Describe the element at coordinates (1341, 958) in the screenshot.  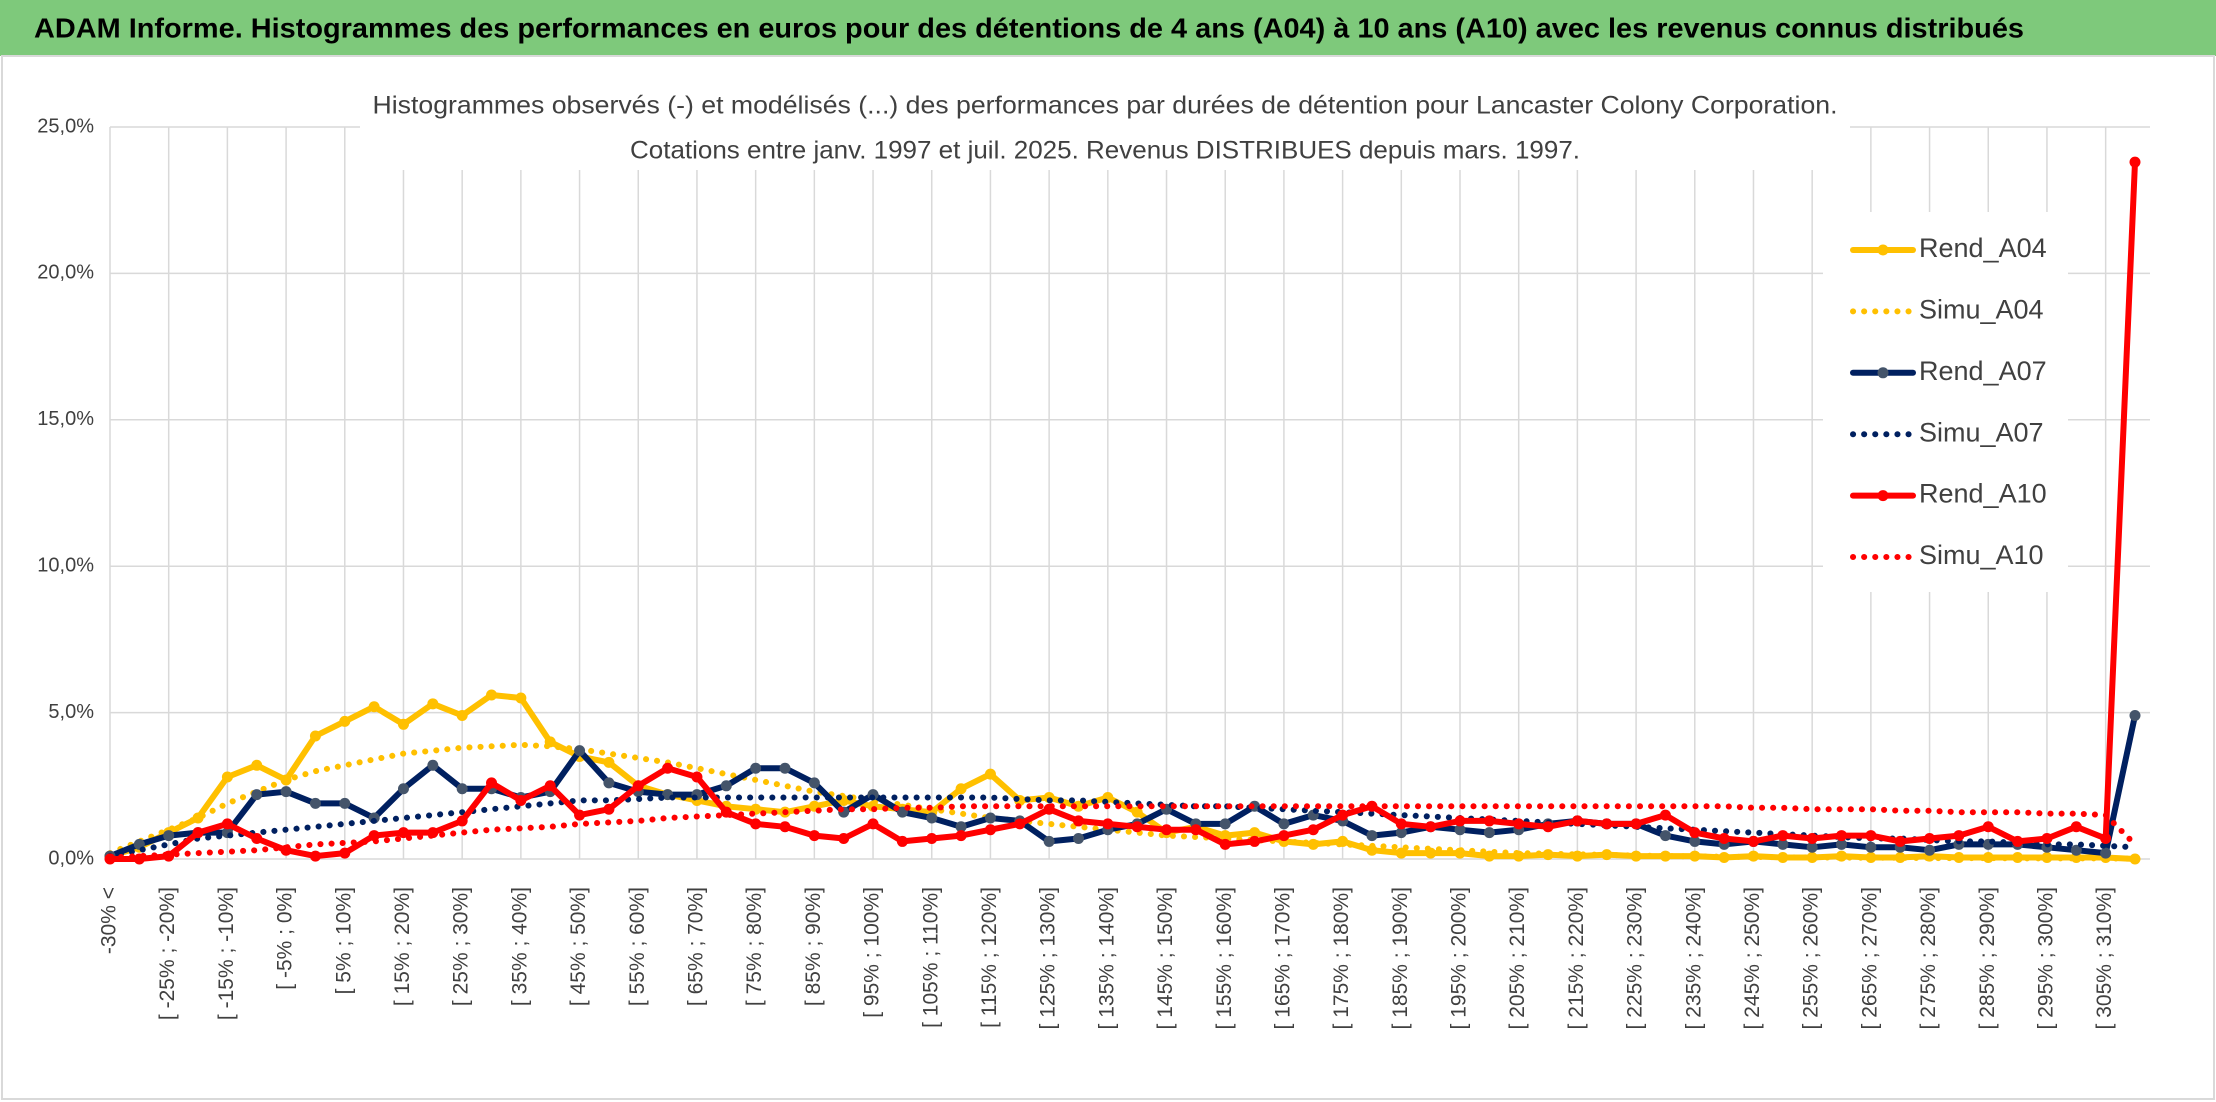
I see `x-tick-label: [ 175% ; 180%]` at that location.